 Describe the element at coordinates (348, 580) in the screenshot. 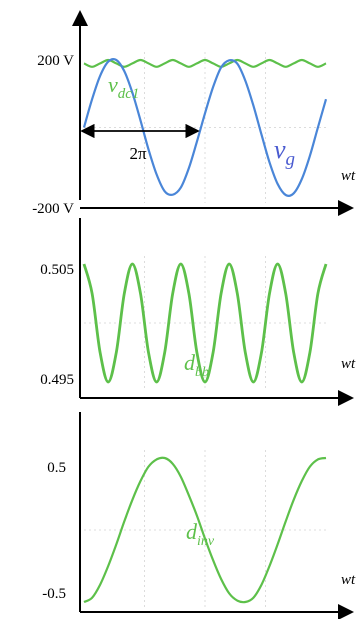

I see `xlabel-dinv: wt` at that location.